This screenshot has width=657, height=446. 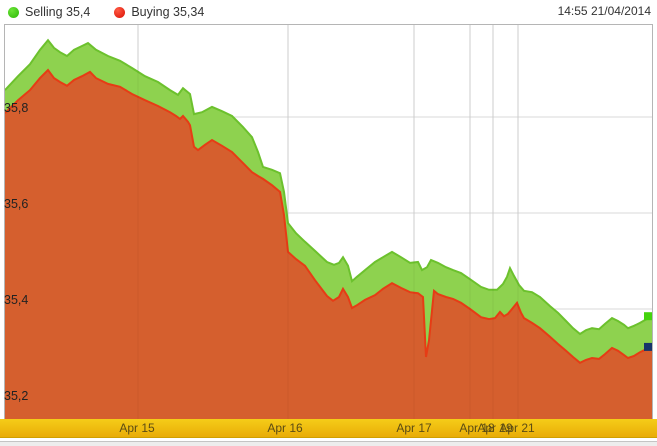 What do you see at coordinates (285, 428) in the screenshot?
I see `x-axis-tick-label: Apr 16` at bounding box center [285, 428].